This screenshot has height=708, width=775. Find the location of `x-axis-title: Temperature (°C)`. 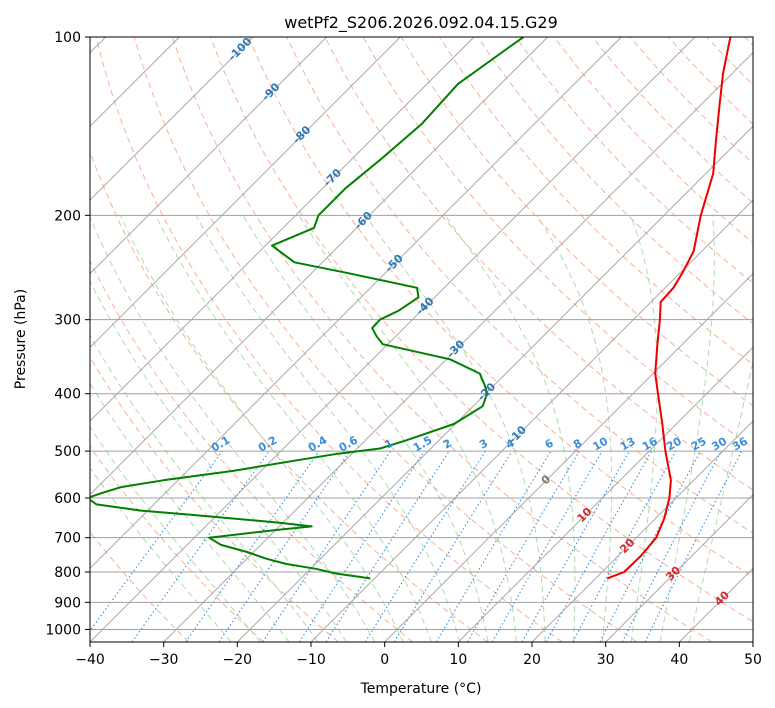

x-axis-title: Temperature (°C) is located at coordinates (421, 689).